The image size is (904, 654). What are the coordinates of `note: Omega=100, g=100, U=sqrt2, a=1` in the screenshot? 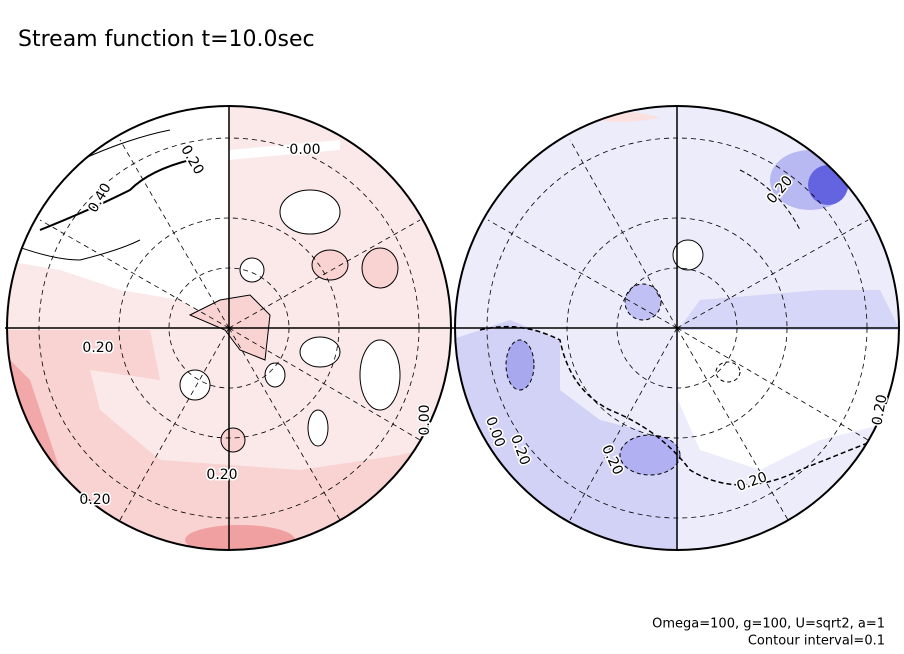 It's located at (768, 624).